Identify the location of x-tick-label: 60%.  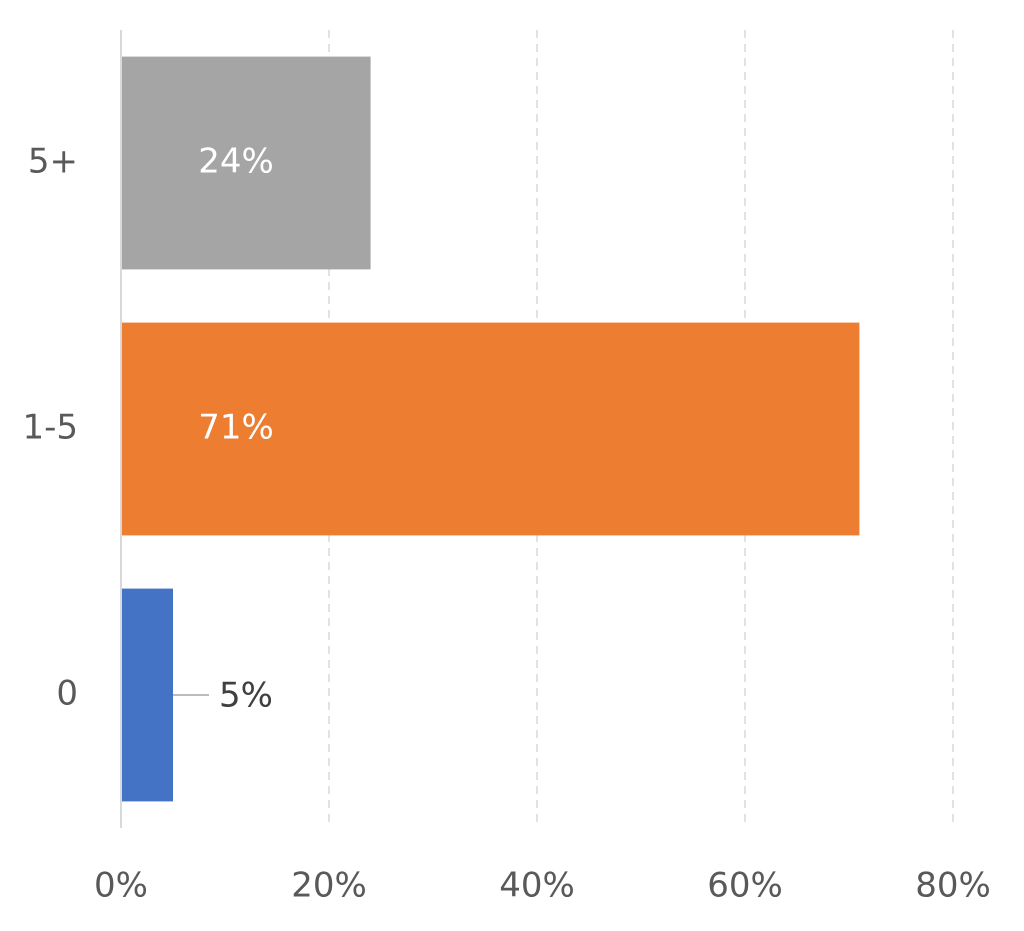
(745, 886).